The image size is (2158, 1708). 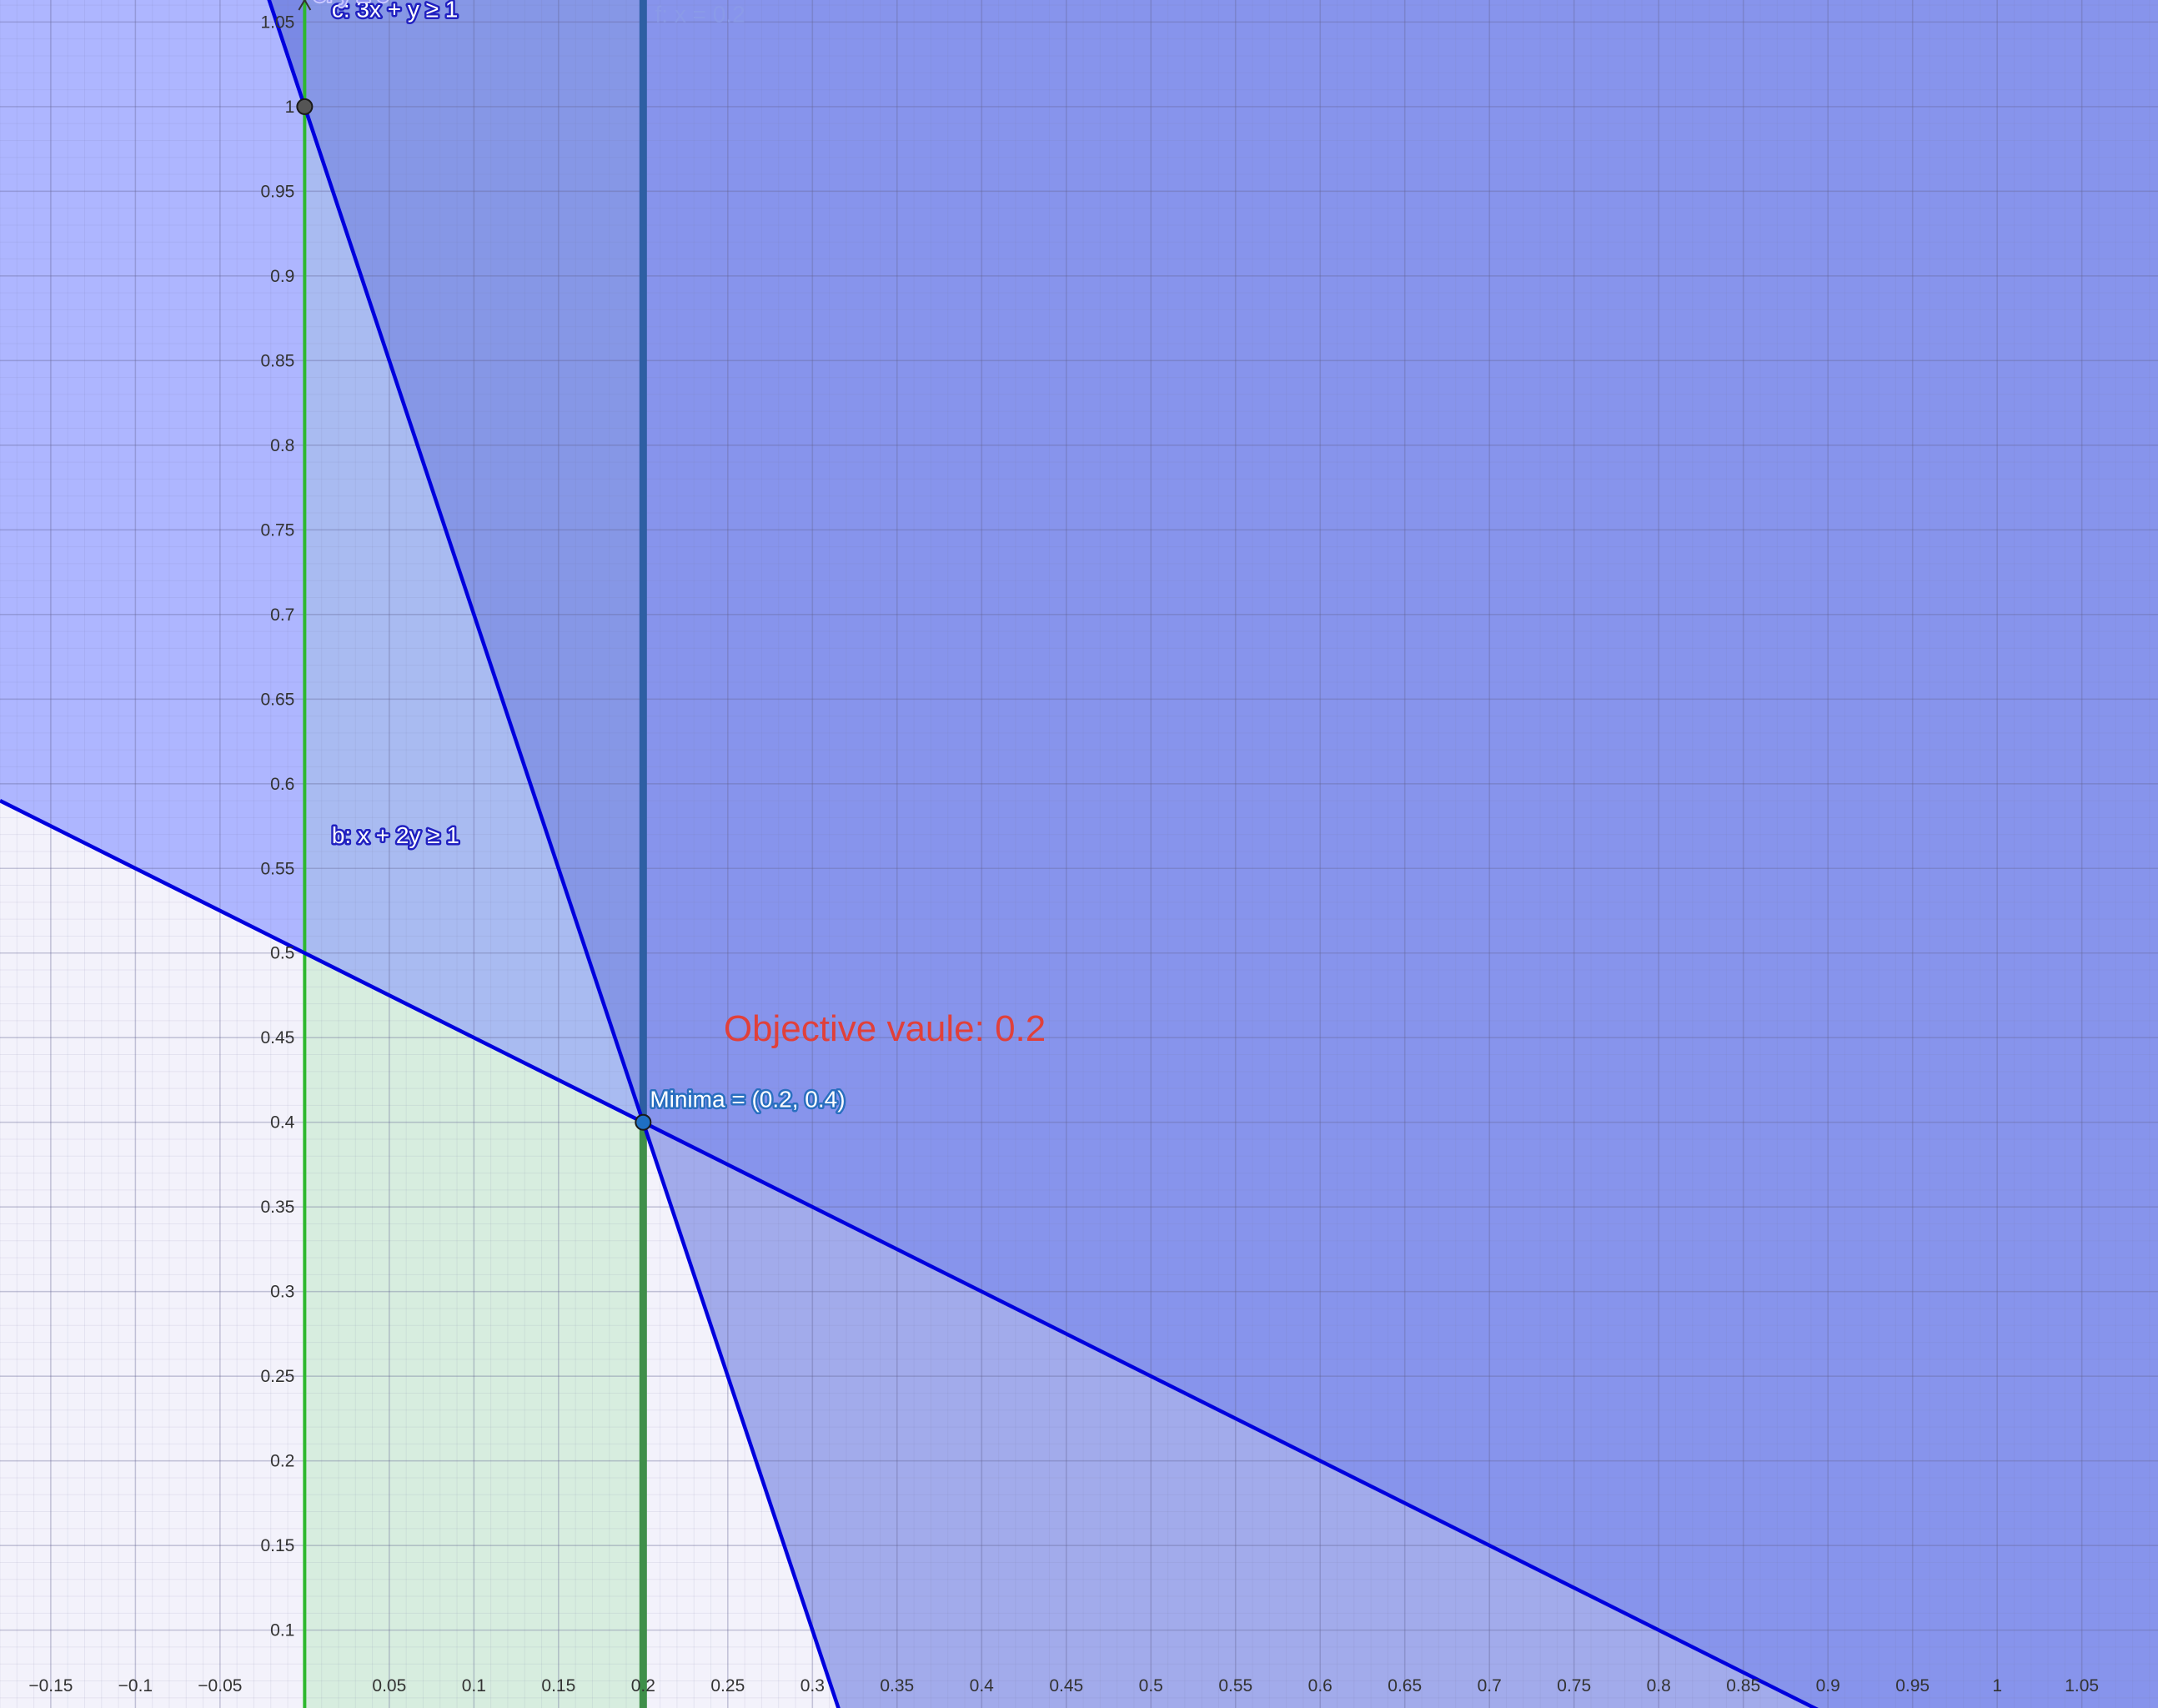 What do you see at coordinates (277, 1207) in the screenshot?
I see `y-tick-label: 0.35` at bounding box center [277, 1207].